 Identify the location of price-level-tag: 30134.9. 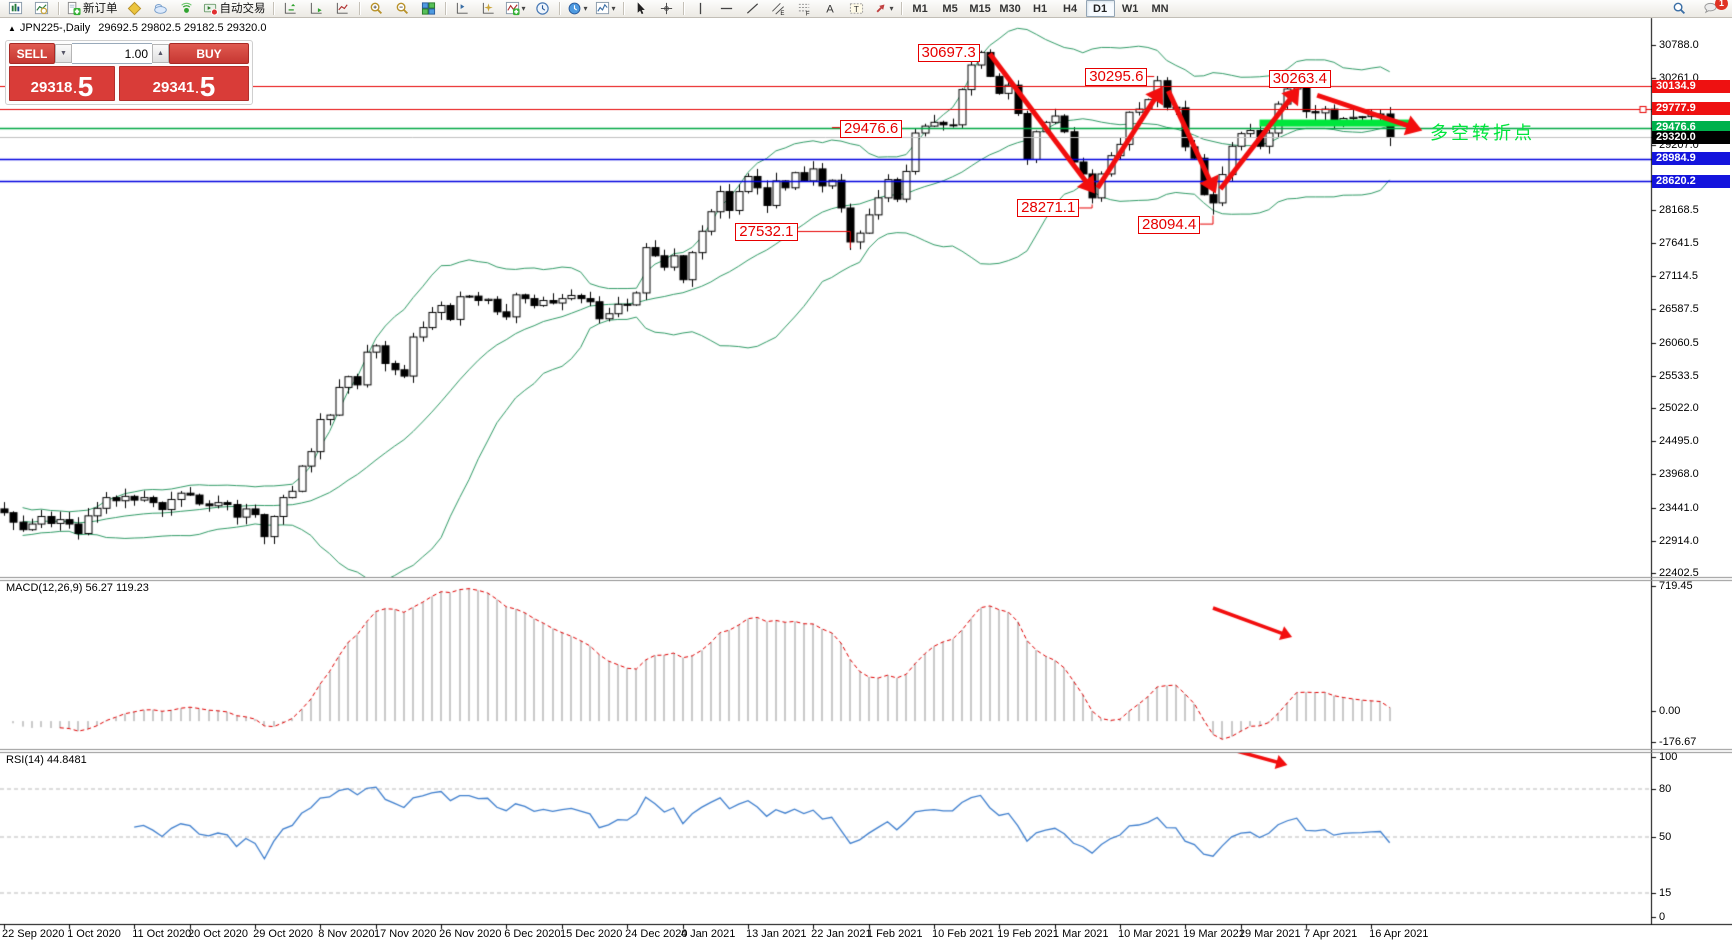
(1691, 86).